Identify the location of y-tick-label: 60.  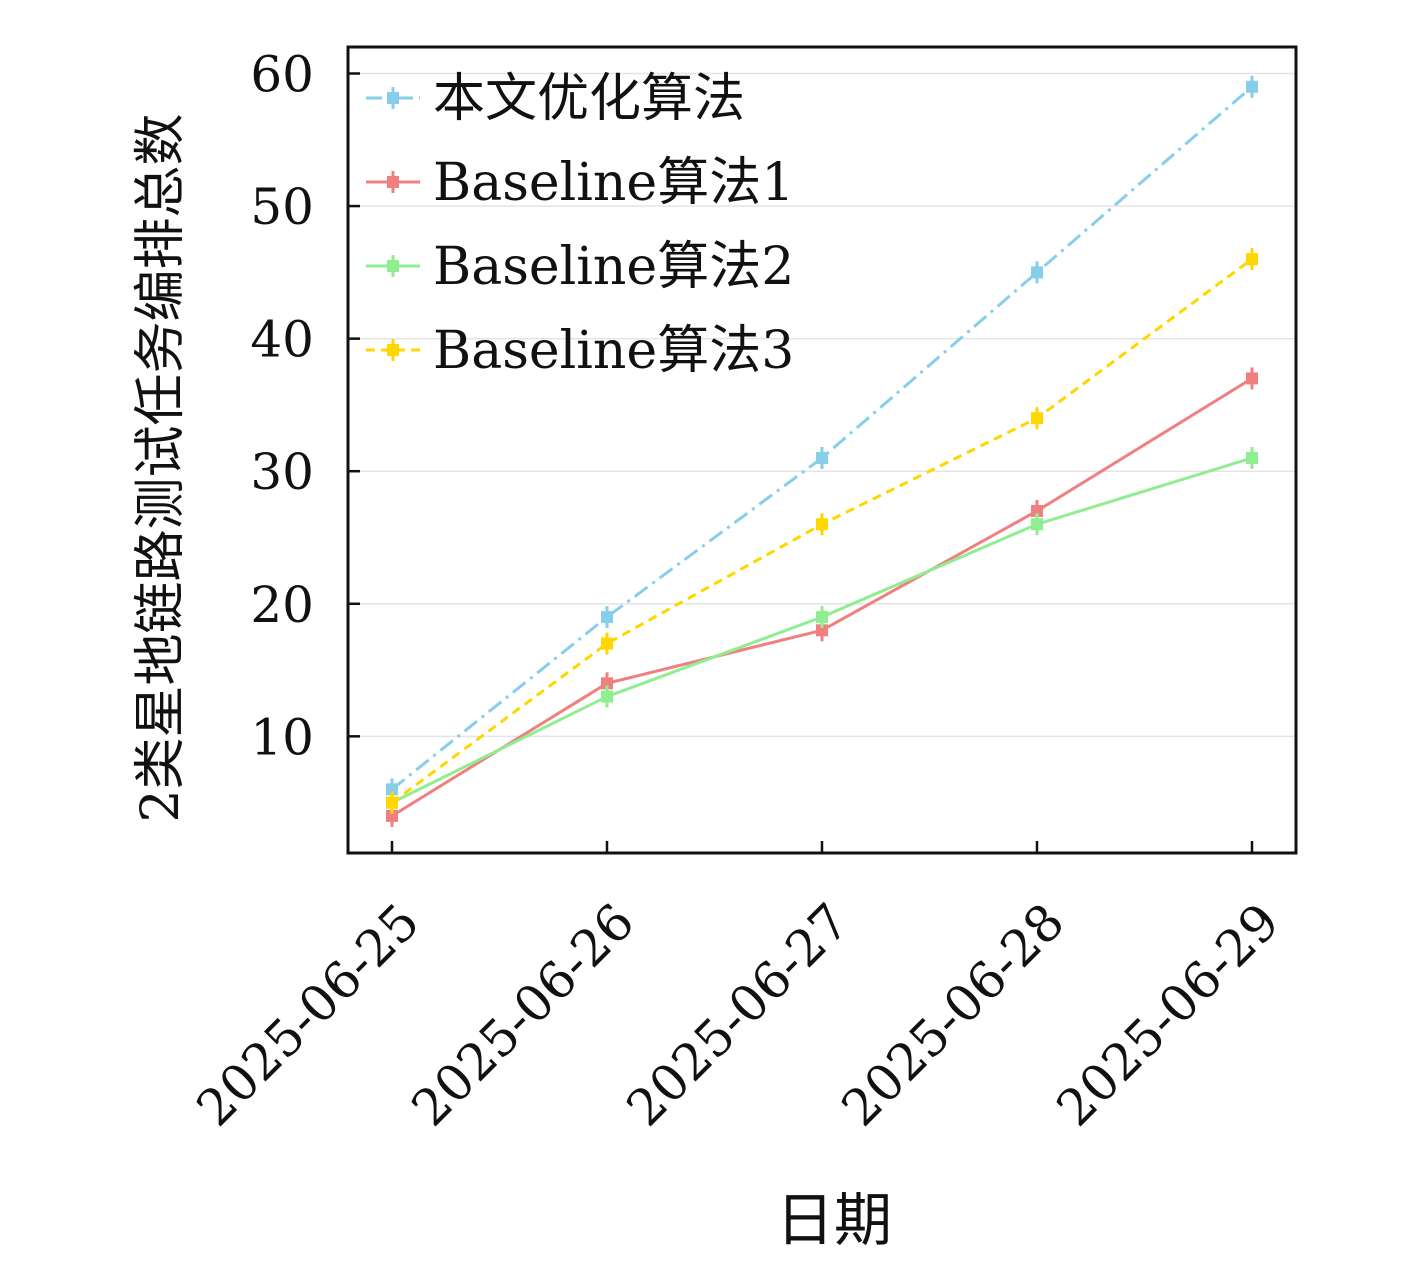
(282, 75).